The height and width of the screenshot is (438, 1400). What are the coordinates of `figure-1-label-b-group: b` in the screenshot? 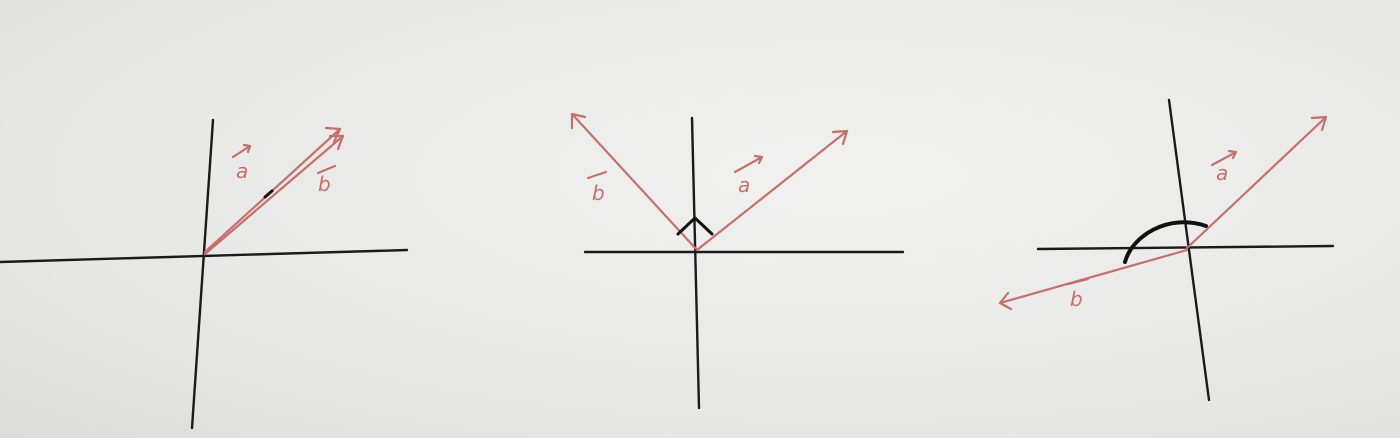 It's located at (326, 180).